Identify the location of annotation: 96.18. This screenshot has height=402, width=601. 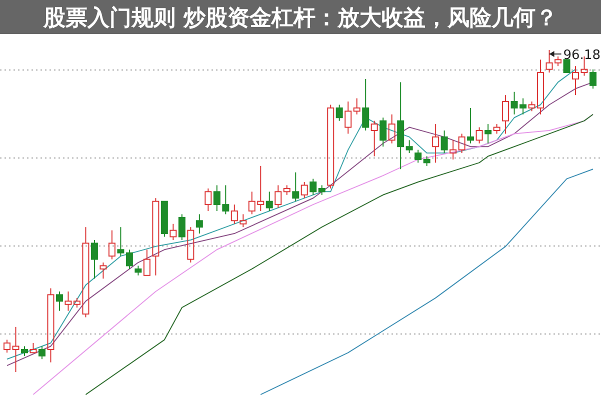
(581, 55).